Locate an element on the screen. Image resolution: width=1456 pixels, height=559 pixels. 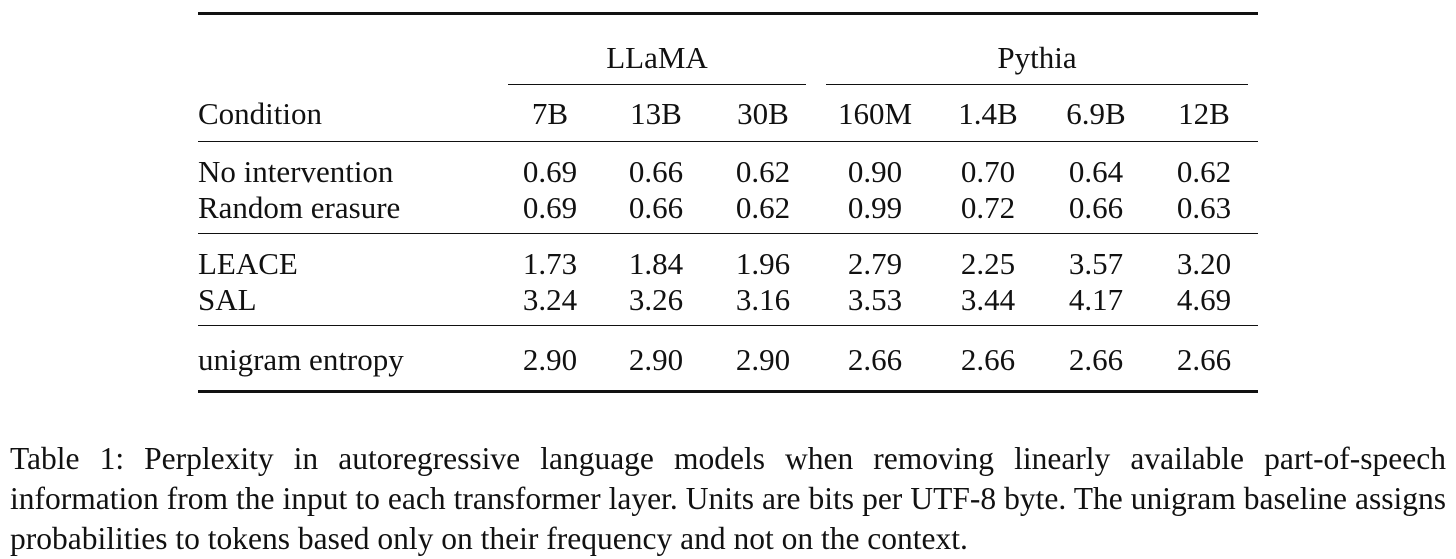
group-label-llama: LLaMA is located at coordinates (657, 57).